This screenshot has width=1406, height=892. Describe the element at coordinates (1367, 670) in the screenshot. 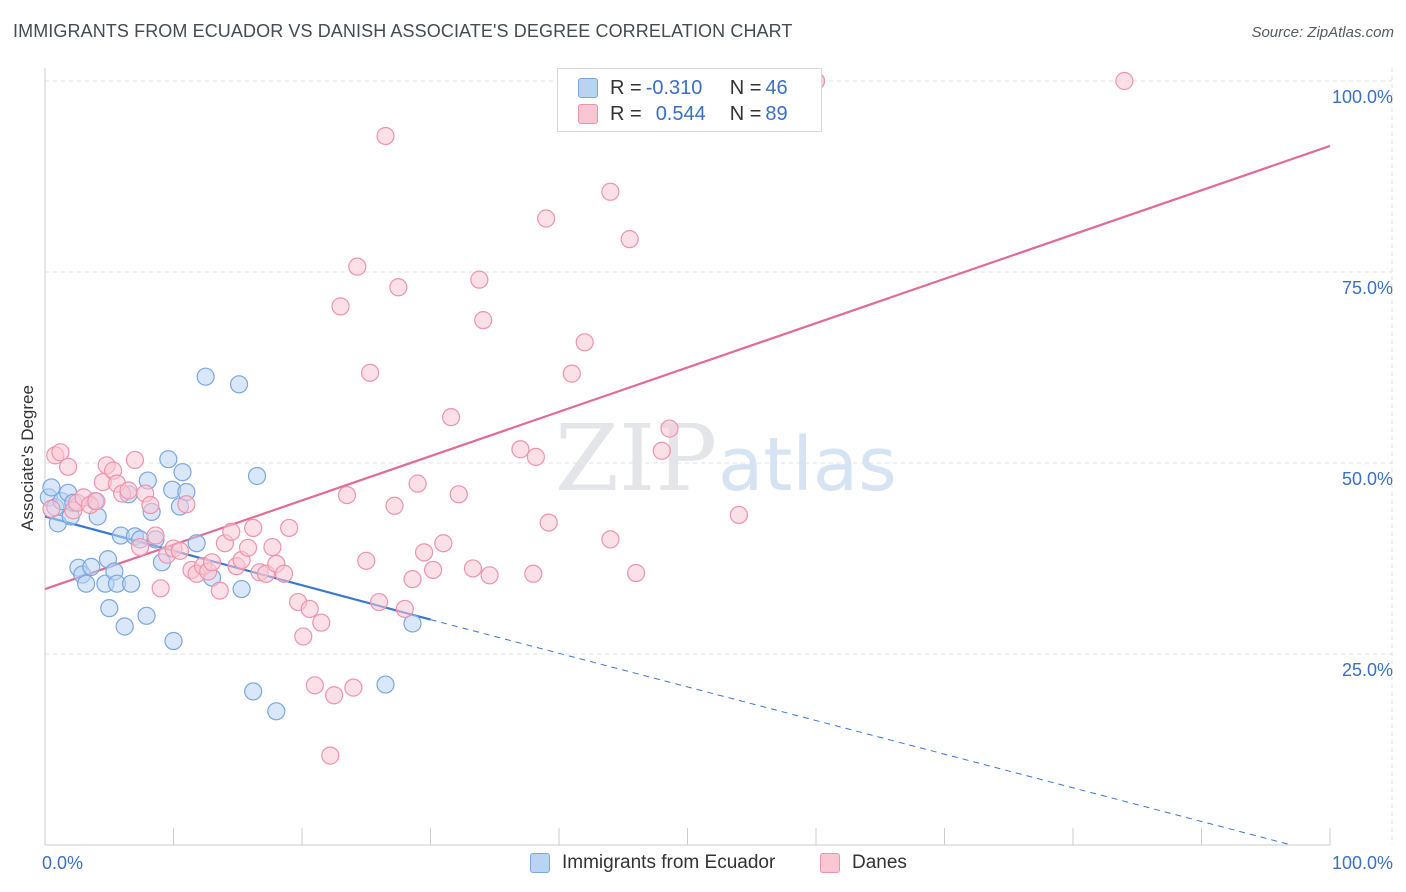

I see `y-tick-label: 25.0%` at that location.